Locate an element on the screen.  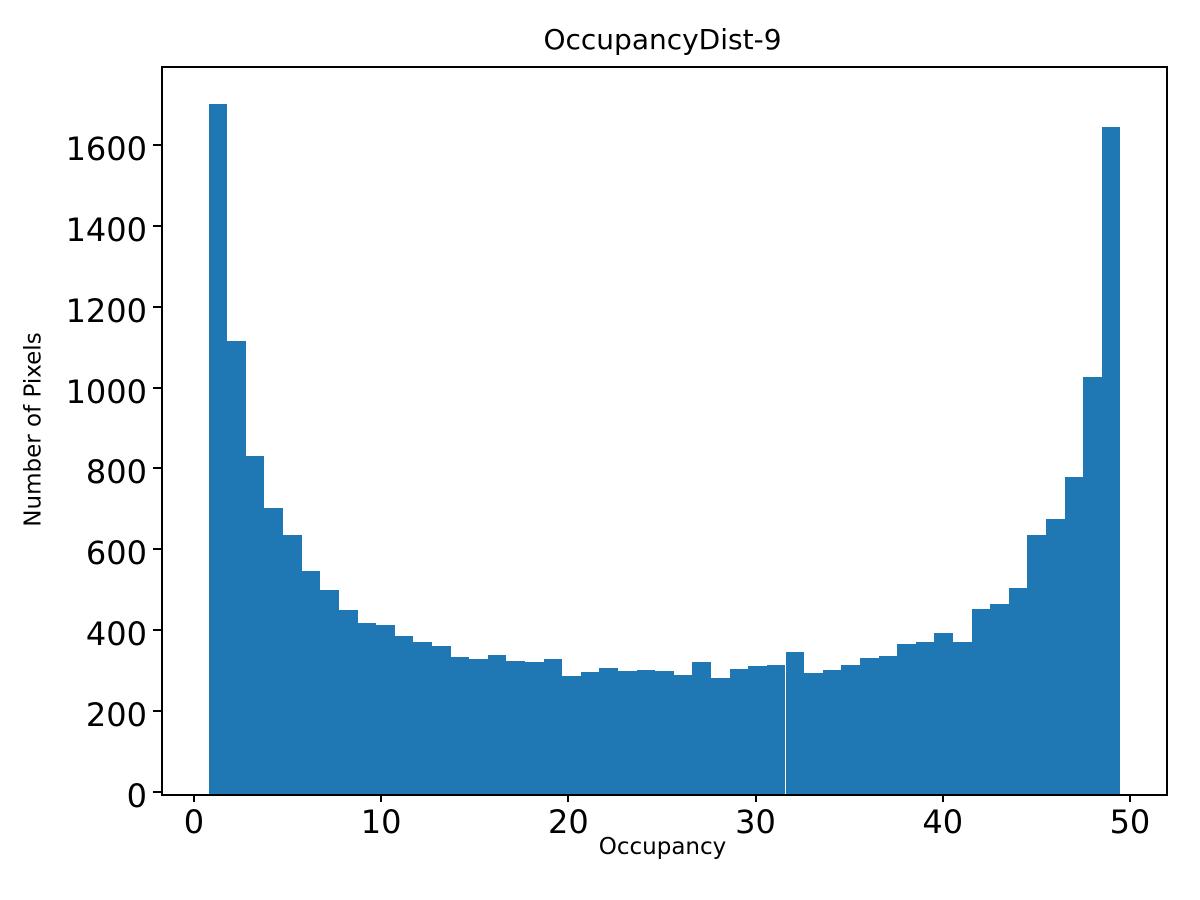
x-tick-label: 40 is located at coordinates (943, 822).